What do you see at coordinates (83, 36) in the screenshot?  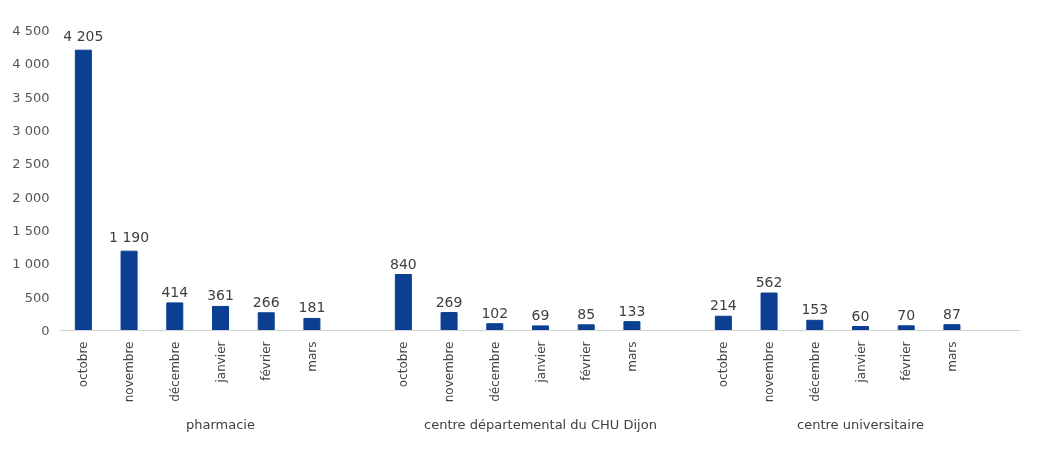 I see `data-label: 4 205` at bounding box center [83, 36].